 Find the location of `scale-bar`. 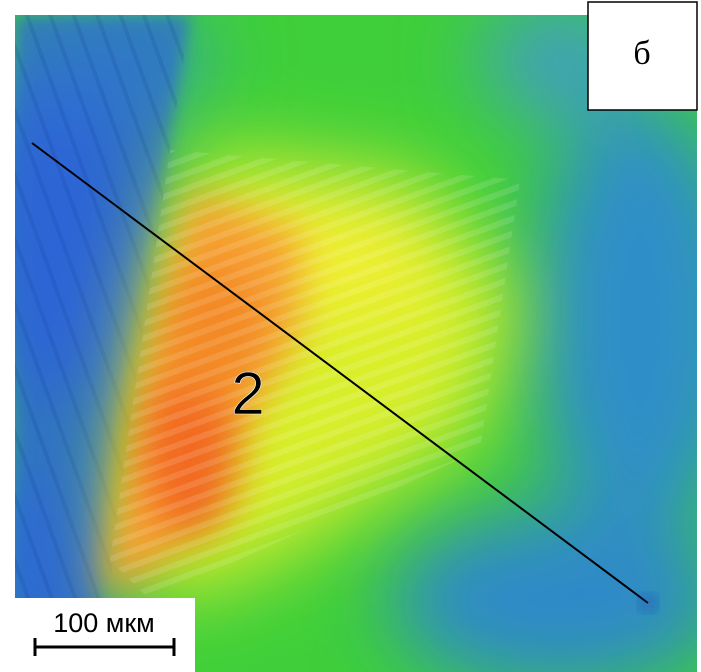

scale-bar is located at coordinates (104, 647).